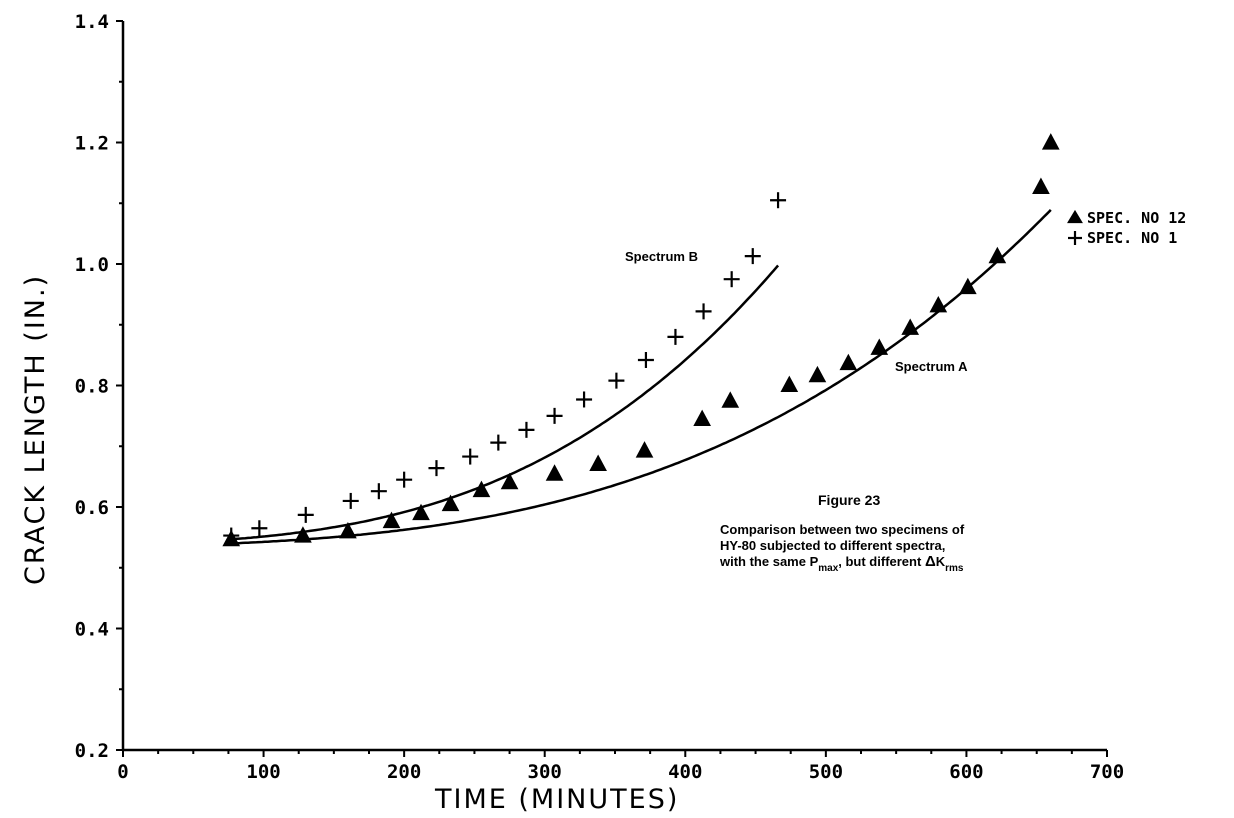 Image resolution: width=1234 pixels, height=818 pixels. What do you see at coordinates (826, 772) in the screenshot?
I see `x-tick-label: 500` at bounding box center [826, 772].